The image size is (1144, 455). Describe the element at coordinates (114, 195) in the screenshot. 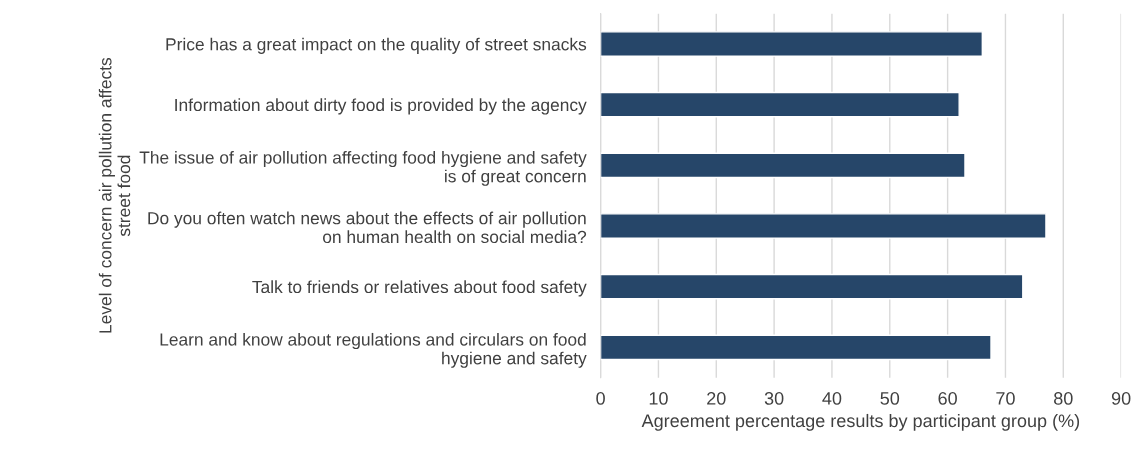

I see `y-axis-title: Level of concern air pollution affects street food` at that location.